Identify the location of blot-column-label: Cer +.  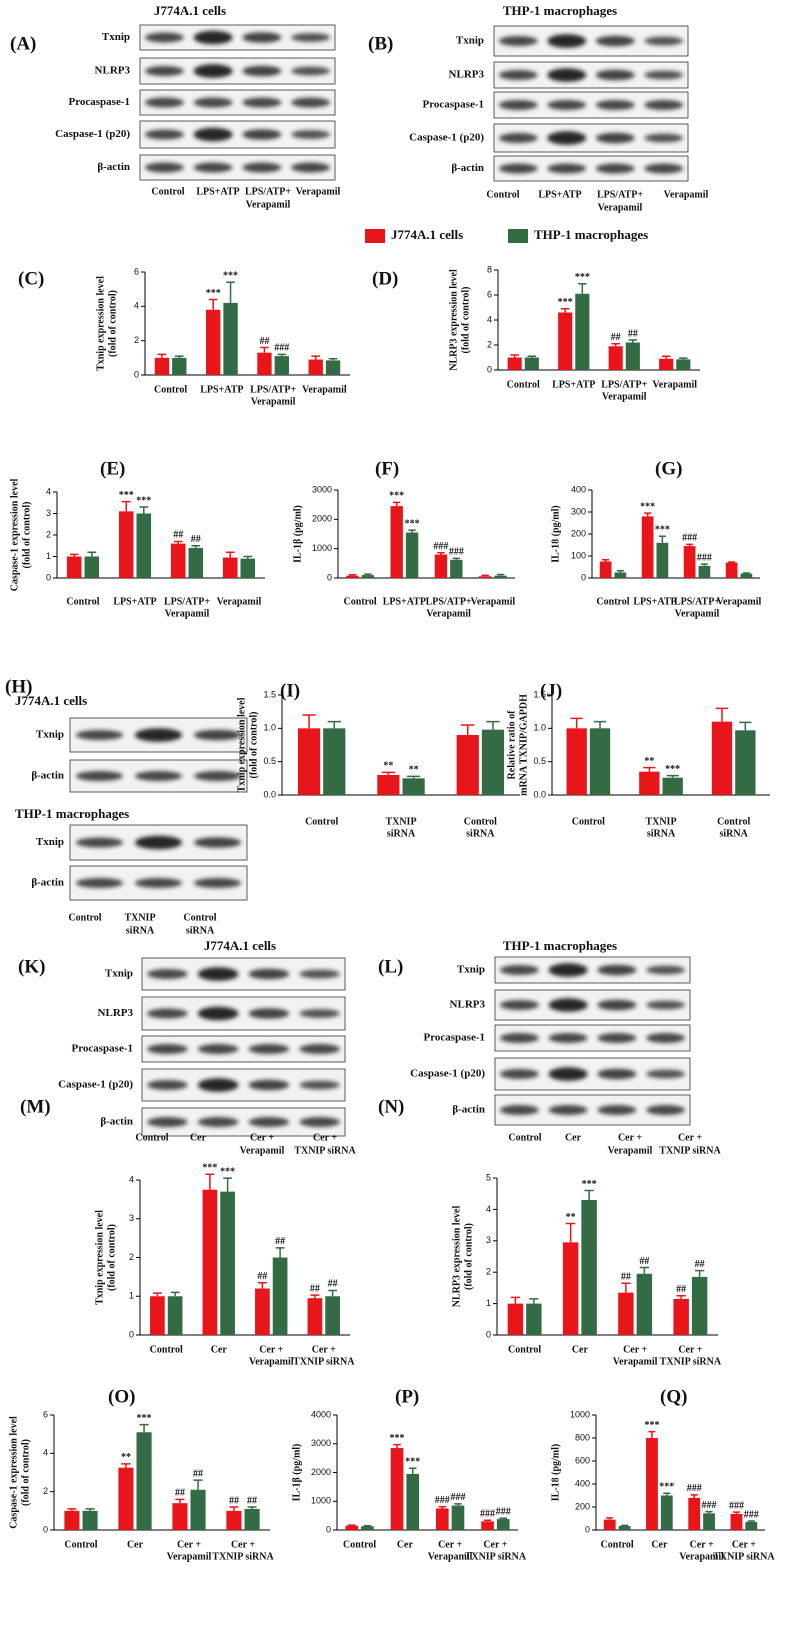
(262, 1137).